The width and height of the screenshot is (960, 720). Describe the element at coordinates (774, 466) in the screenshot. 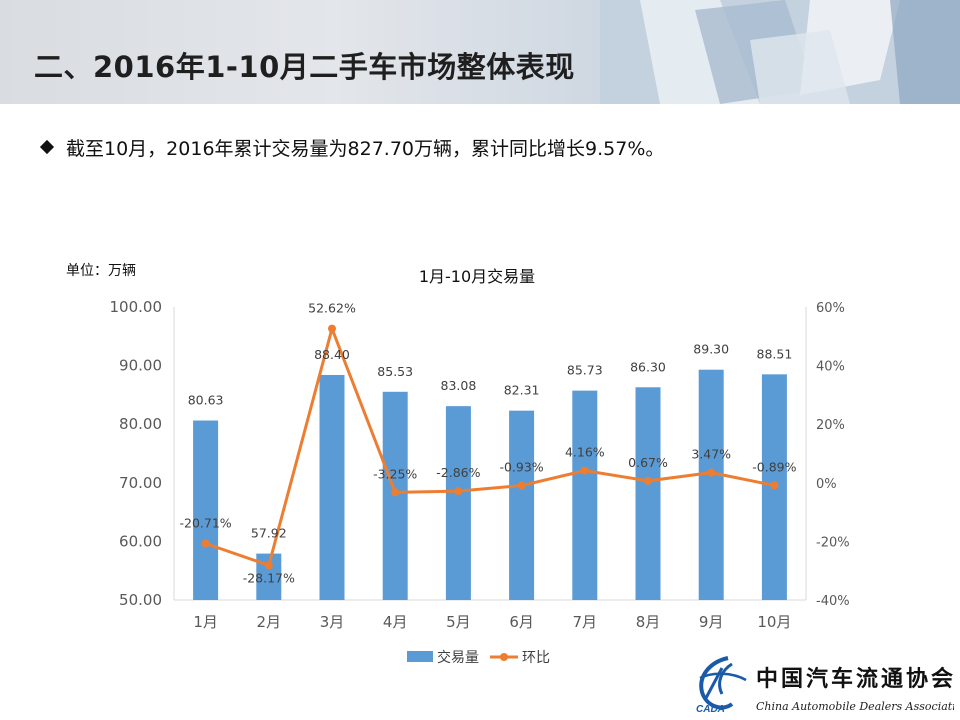

I see `line-value-label: -0.89%` at that location.